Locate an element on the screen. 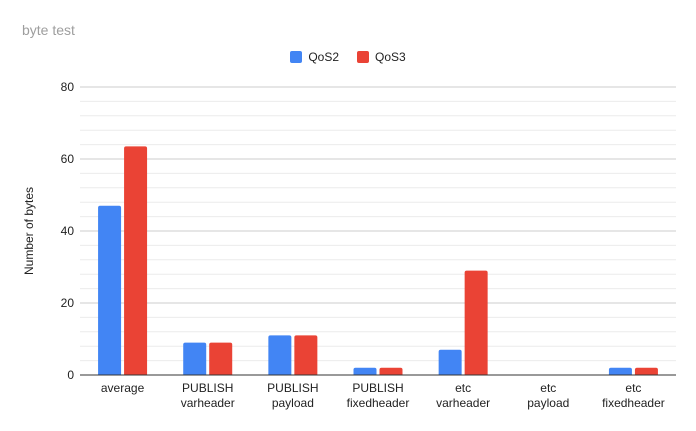 This screenshot has height=431, width=696. chart-title: byte test is located at coordinates (48, 30).